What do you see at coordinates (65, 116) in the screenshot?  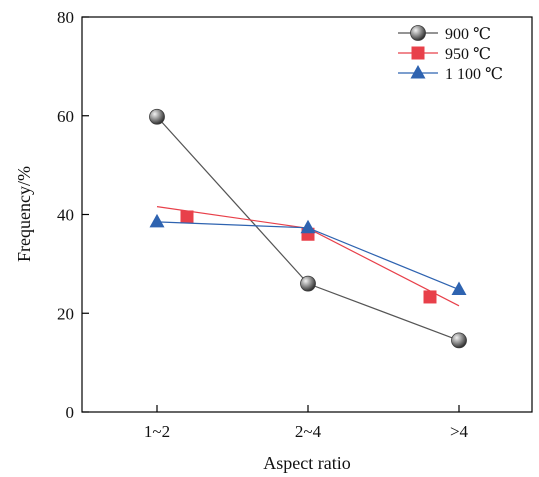 I see `y-tick-label: 60` at bounding box center [65, 116].